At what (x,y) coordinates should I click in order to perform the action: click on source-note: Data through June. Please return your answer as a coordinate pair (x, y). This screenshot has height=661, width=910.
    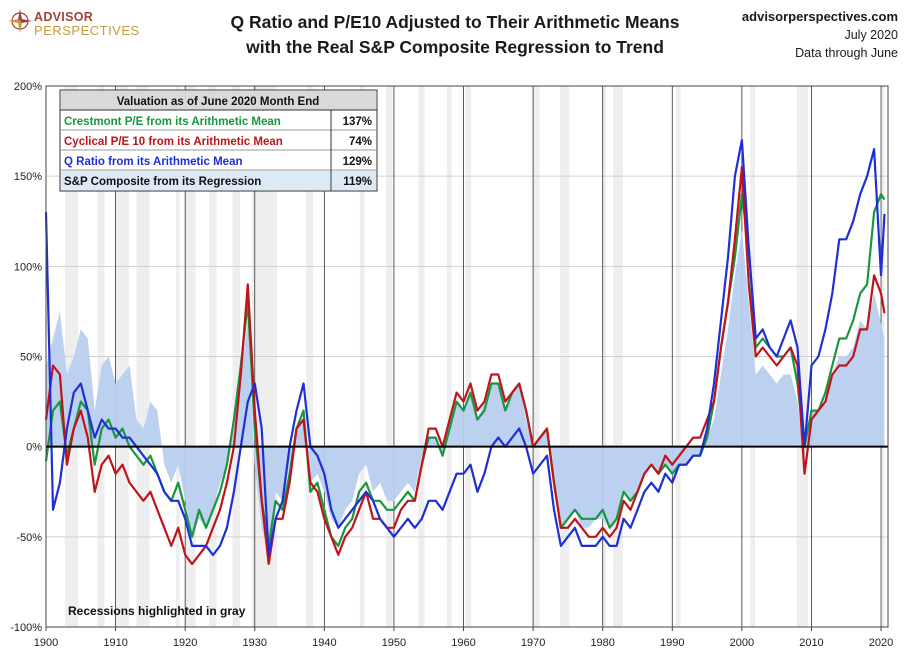
    Looking at the image, I should click on (846, 53).